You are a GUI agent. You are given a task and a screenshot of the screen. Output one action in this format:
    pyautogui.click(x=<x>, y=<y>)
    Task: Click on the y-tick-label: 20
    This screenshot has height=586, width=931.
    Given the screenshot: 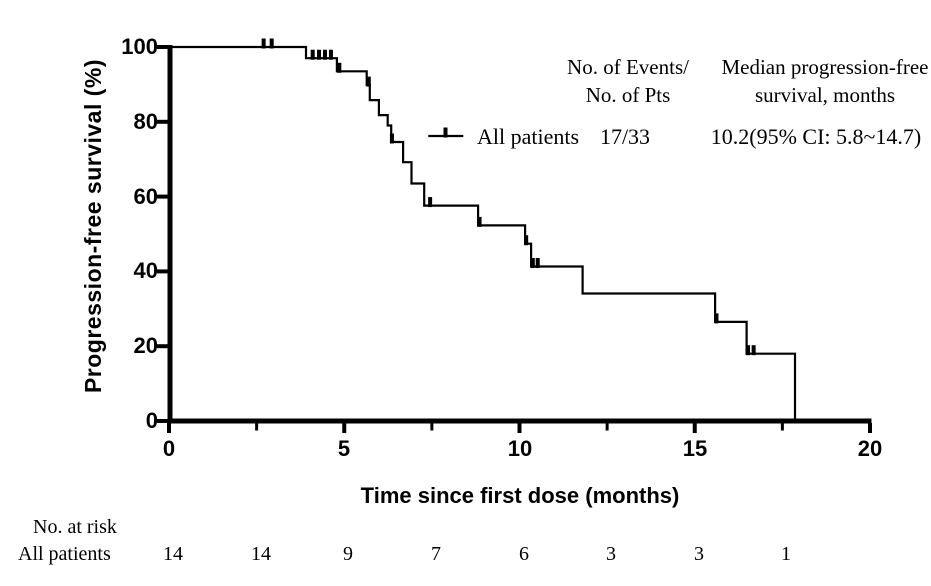 What is the action you would take?
    pyautogui.click(x=145, y=345)
    